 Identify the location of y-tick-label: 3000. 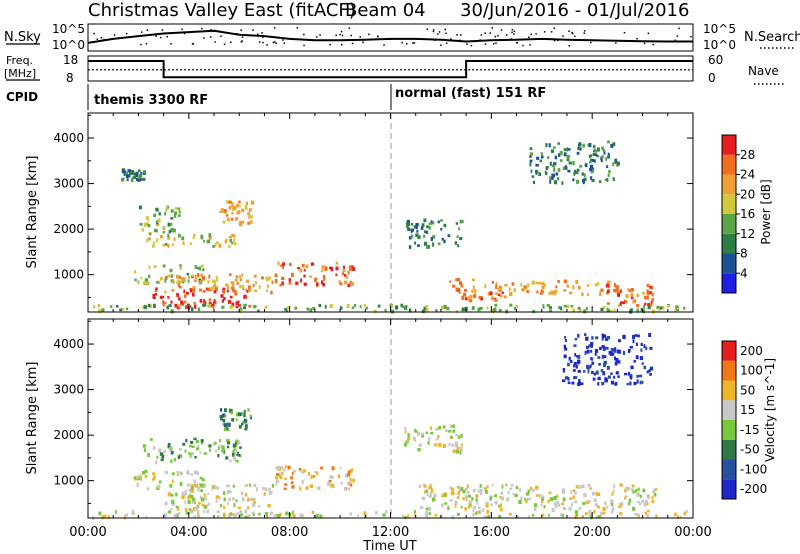
(68, 390).